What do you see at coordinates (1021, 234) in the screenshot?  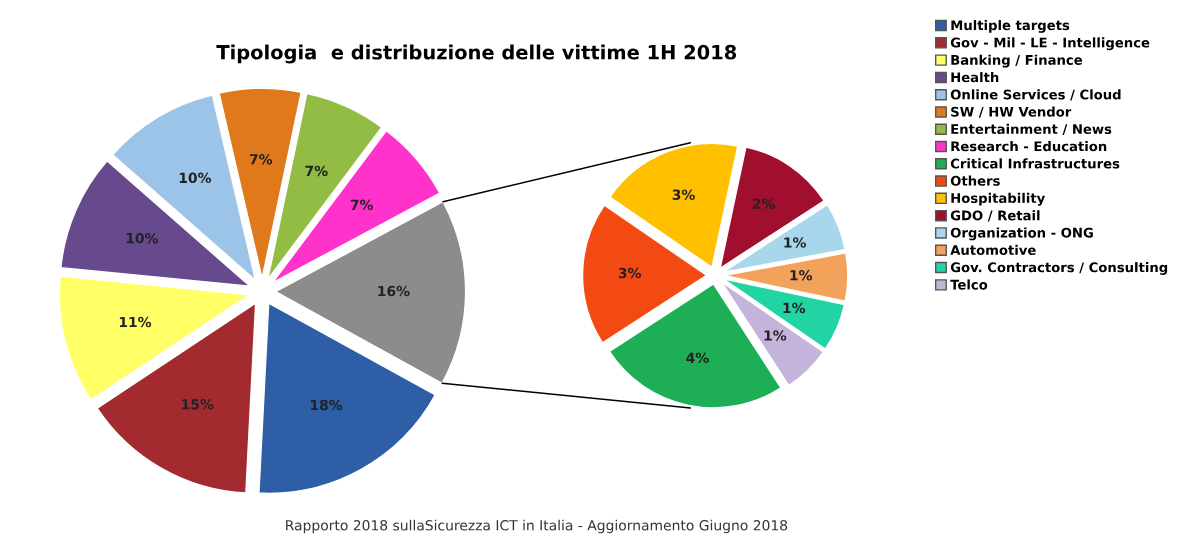 I see `legend-label: Organization - ONG` at bounding box center [1021, 234].